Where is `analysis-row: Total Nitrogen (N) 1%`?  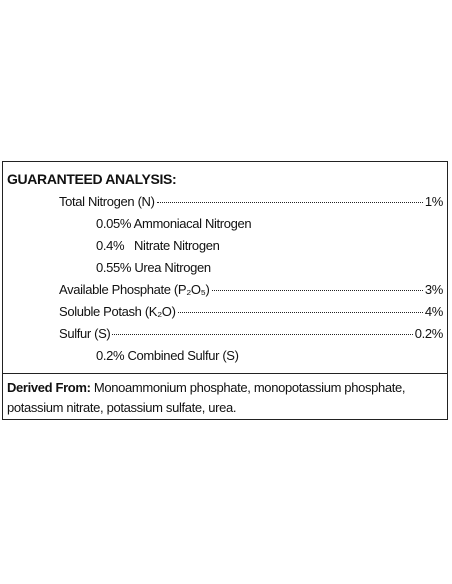
analysis-row: Total Nitrogen (N) 1% is located at coordinates (251, 203).